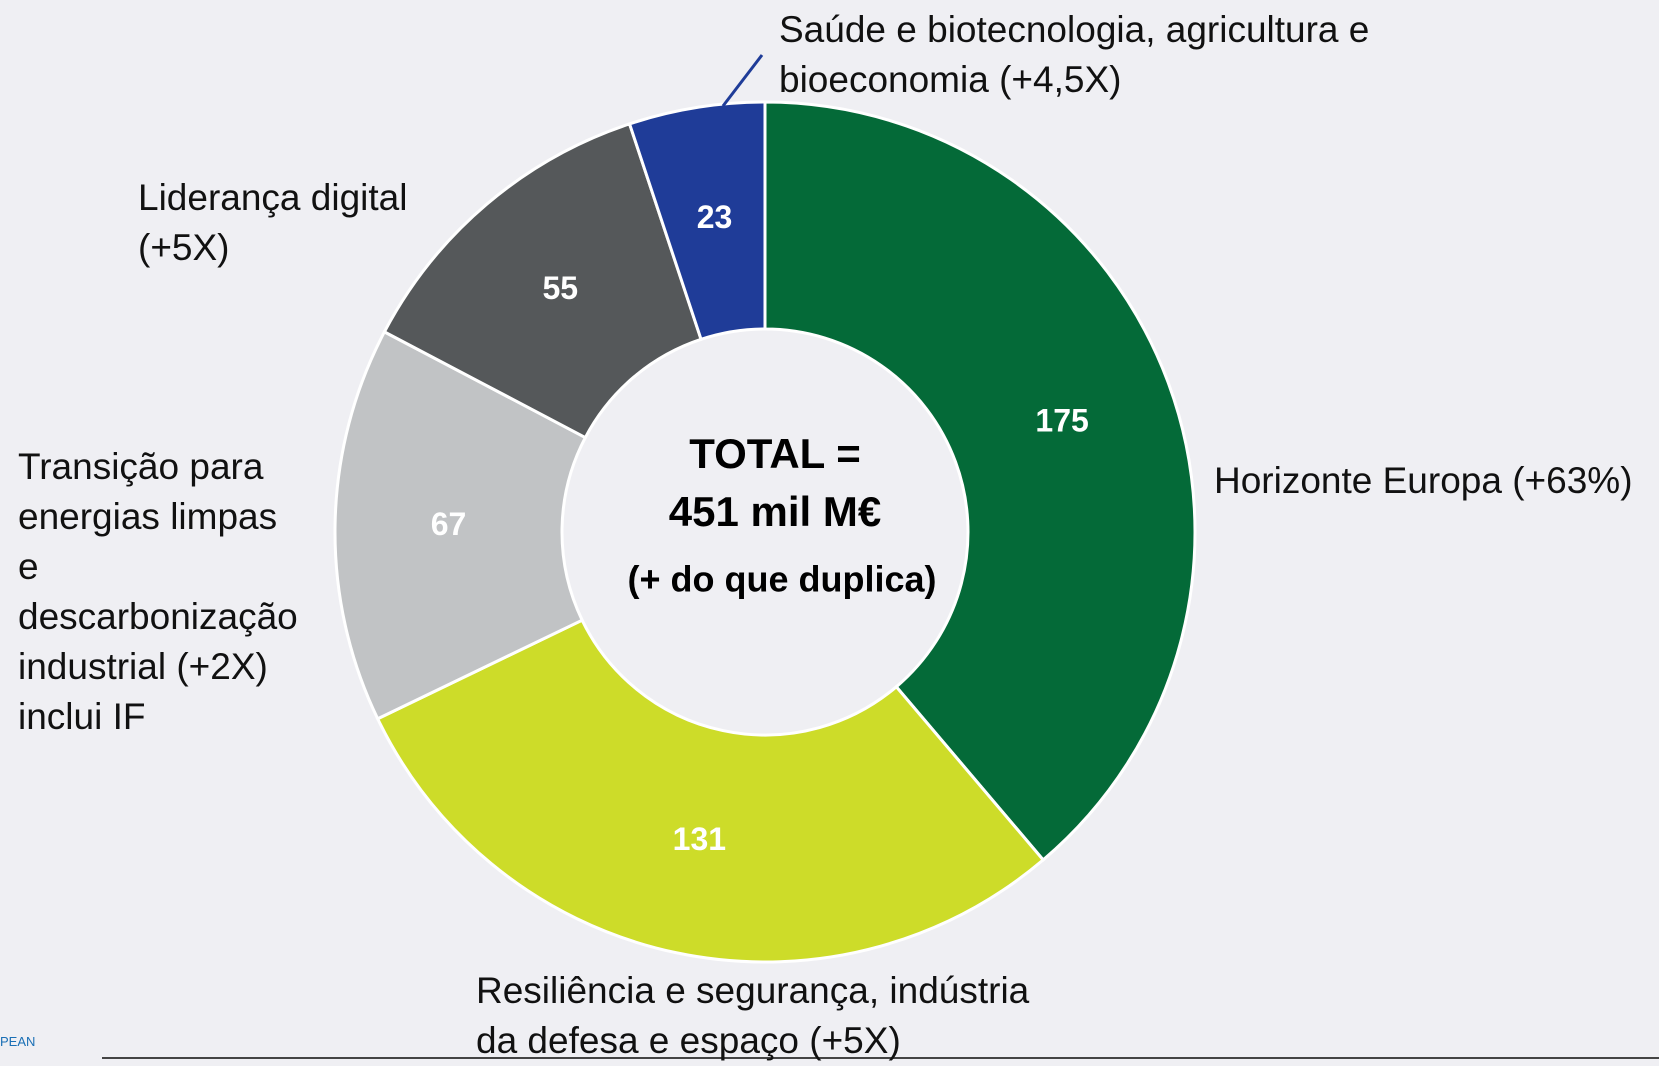  What do you see at coordinates (781, 579) in the screenshot?
I see `center-text: (+ do que duplica)` at bounding box center [781, 579].